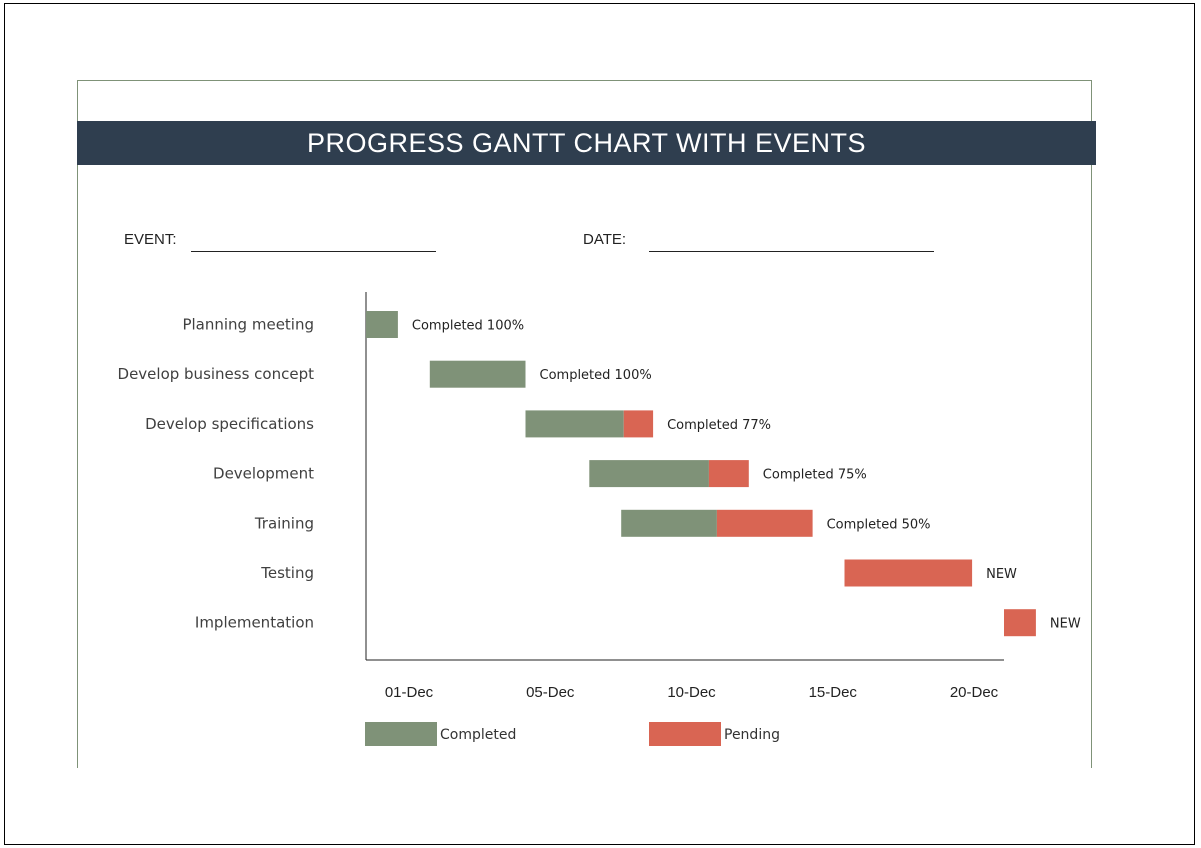  Describe the element at coordinates (284, 523) in the screenshot. I see `task-label: Training` at that location.